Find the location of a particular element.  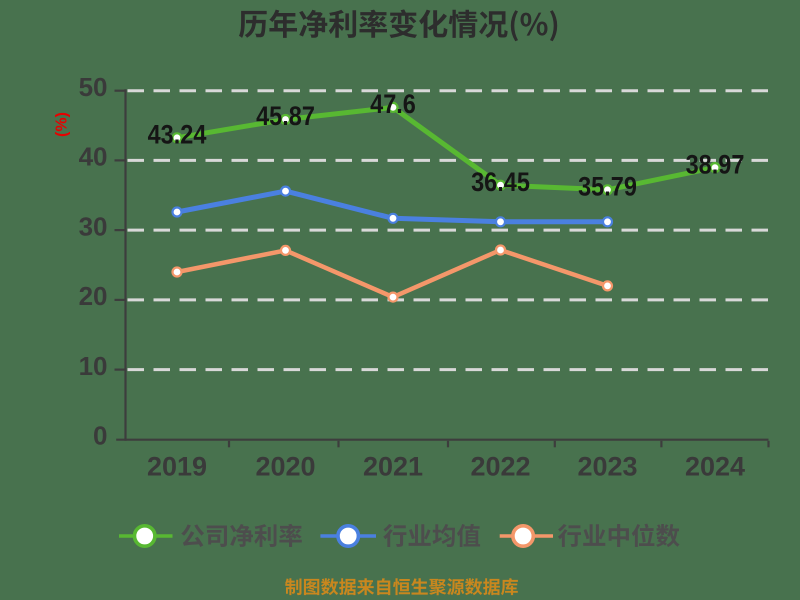

svg-text: 2024 is located at coordinates (715, 467).